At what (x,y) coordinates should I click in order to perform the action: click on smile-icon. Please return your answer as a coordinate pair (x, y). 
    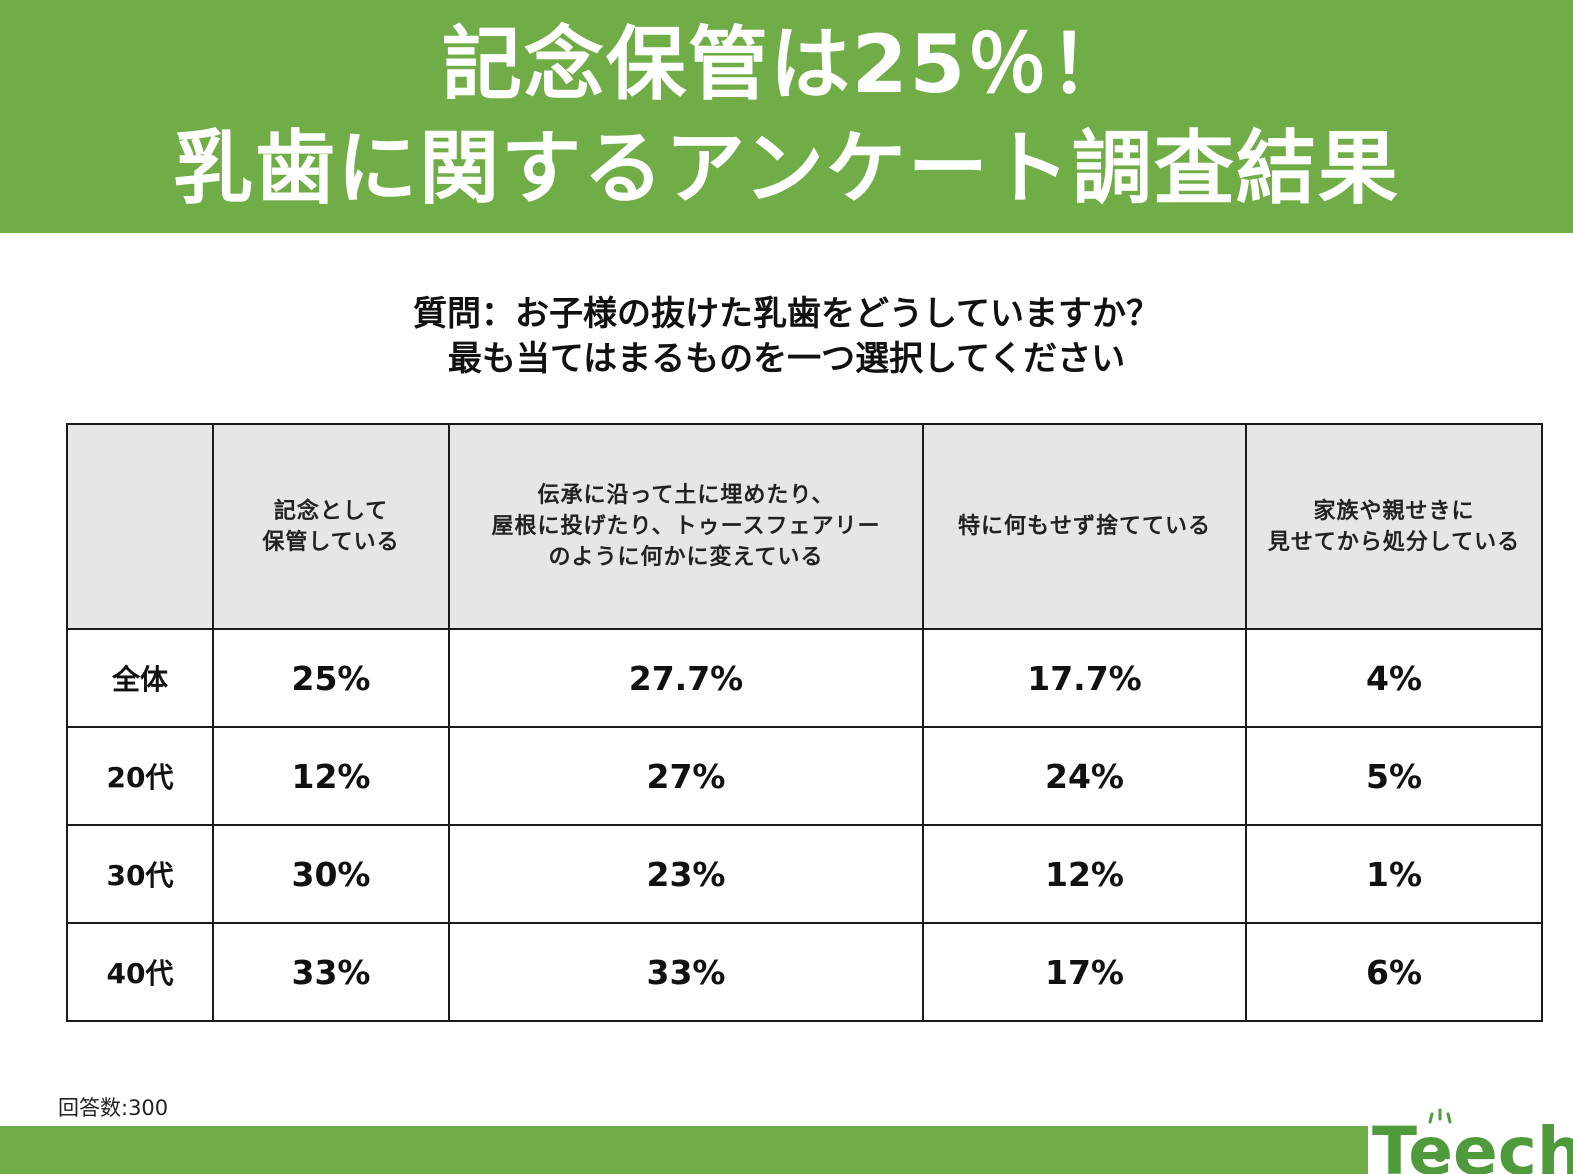
    Looking at the image, I should click on (1440, 1156).